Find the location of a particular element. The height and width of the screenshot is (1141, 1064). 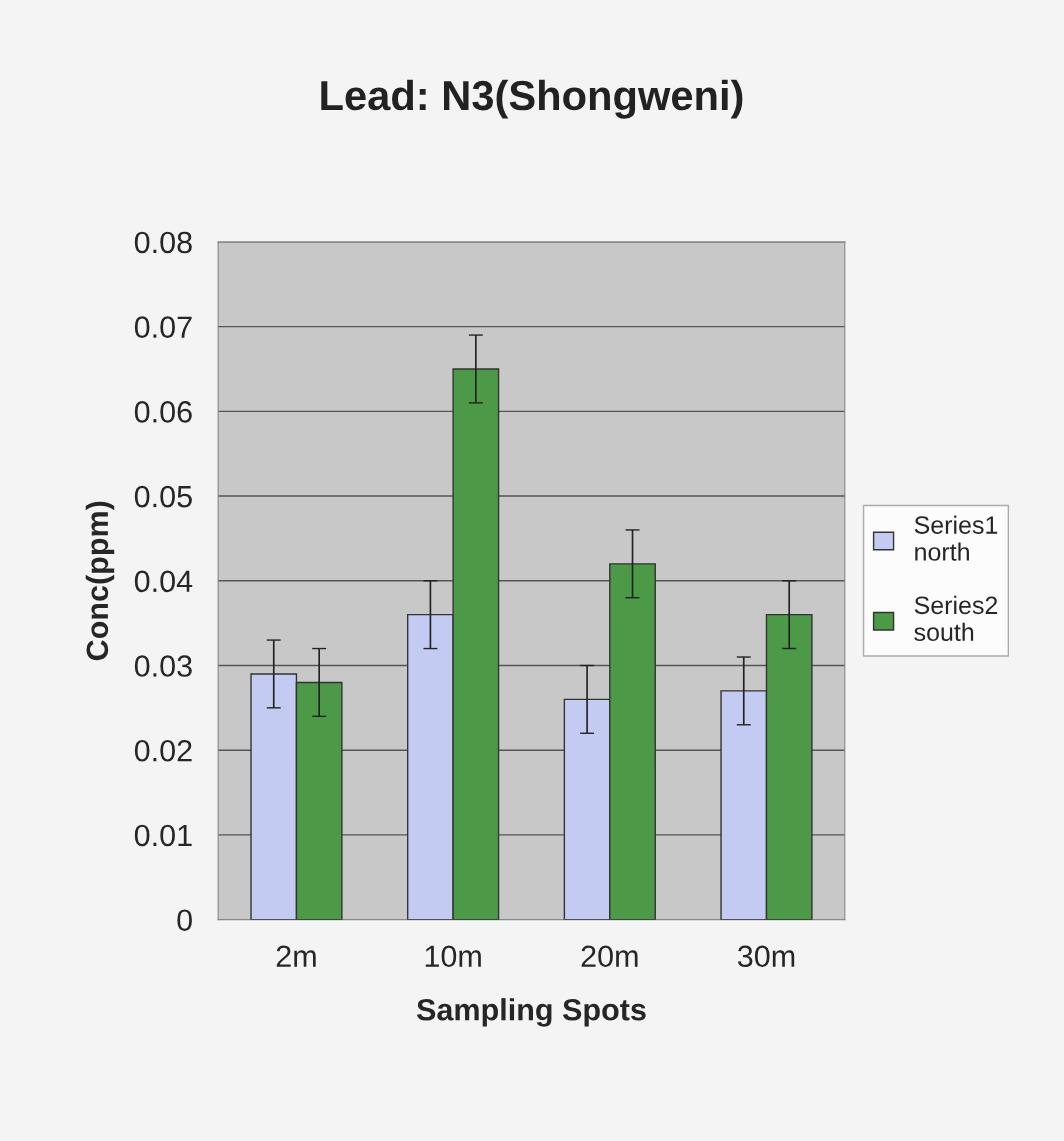

y-tick-label: 0.05 is located at coordinates (163, 496).